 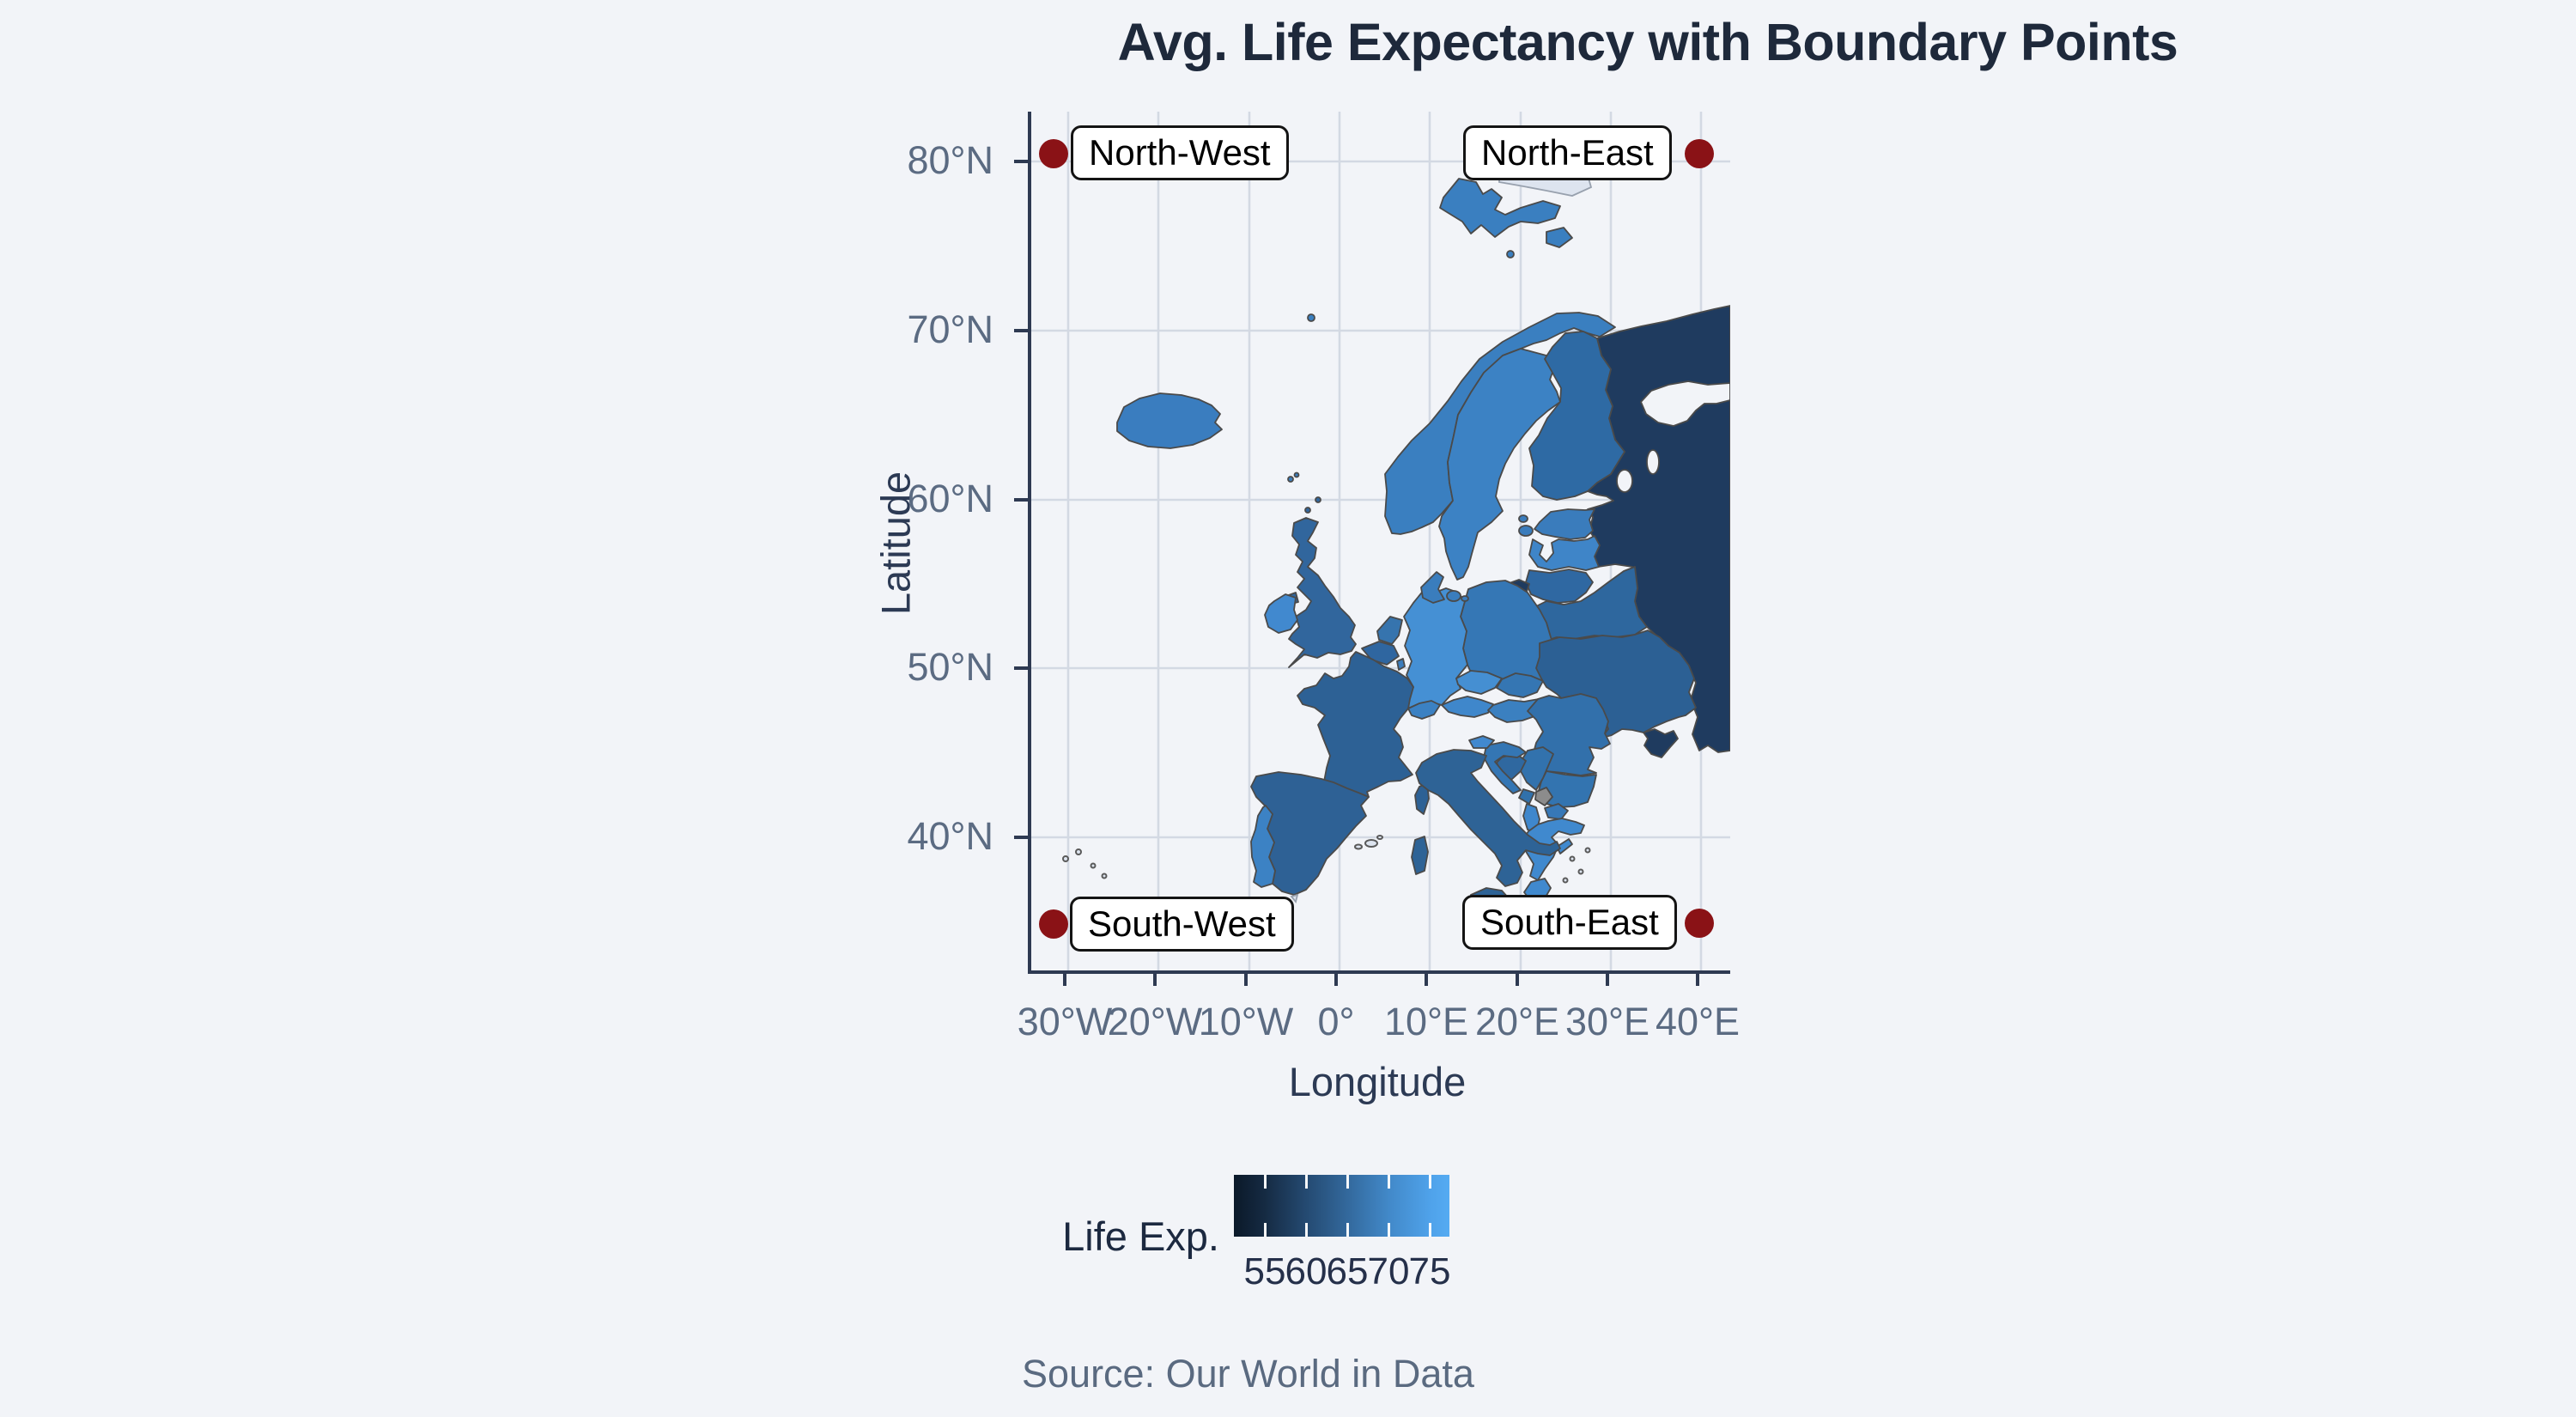 What do you see at coordinates (1523, 518) in the screenshot?
I see `hiiumaa` at bounding box center [1523, 518].